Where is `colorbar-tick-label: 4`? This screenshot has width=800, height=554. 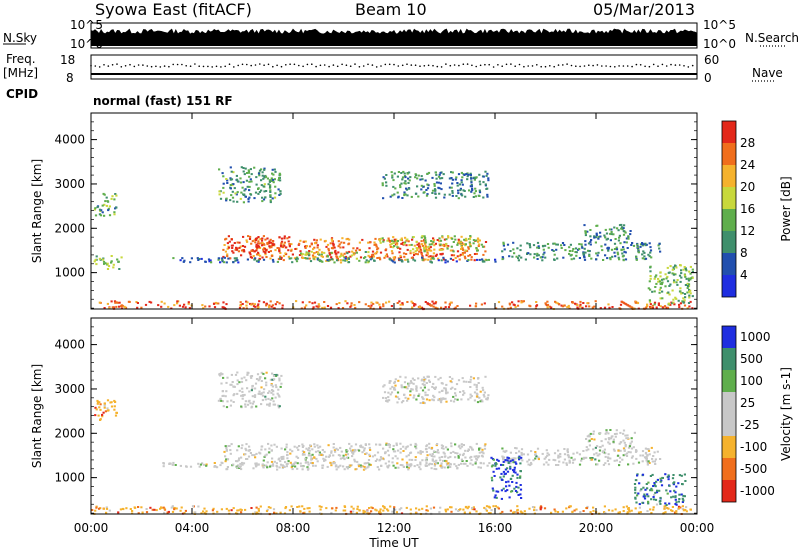 colorbar-tick-label: 4 is located at coordinates (744, 275).